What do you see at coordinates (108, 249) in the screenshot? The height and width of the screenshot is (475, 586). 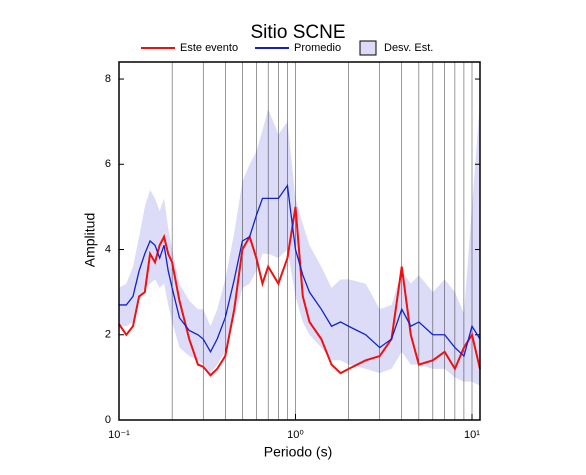 I see `y-tick-label: 4` at bounding box center [108, 249].